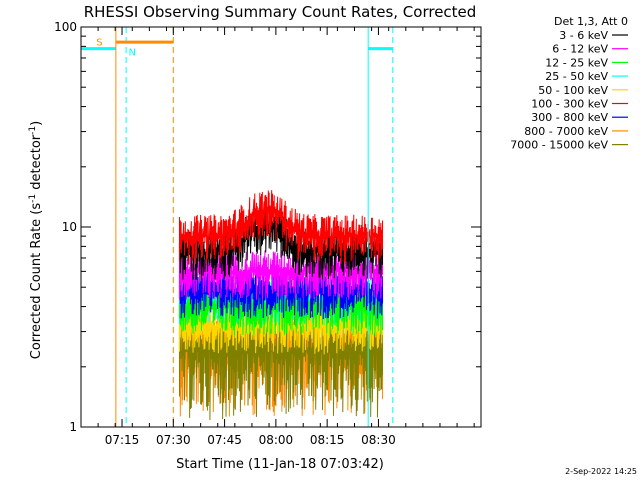 The width and height of the screenshot is (640, 480). What do you see at coordinates (583, 35) in the screenshot?
I see `legend-label: 3 - 6 keV` at bounding box center [583, 35].